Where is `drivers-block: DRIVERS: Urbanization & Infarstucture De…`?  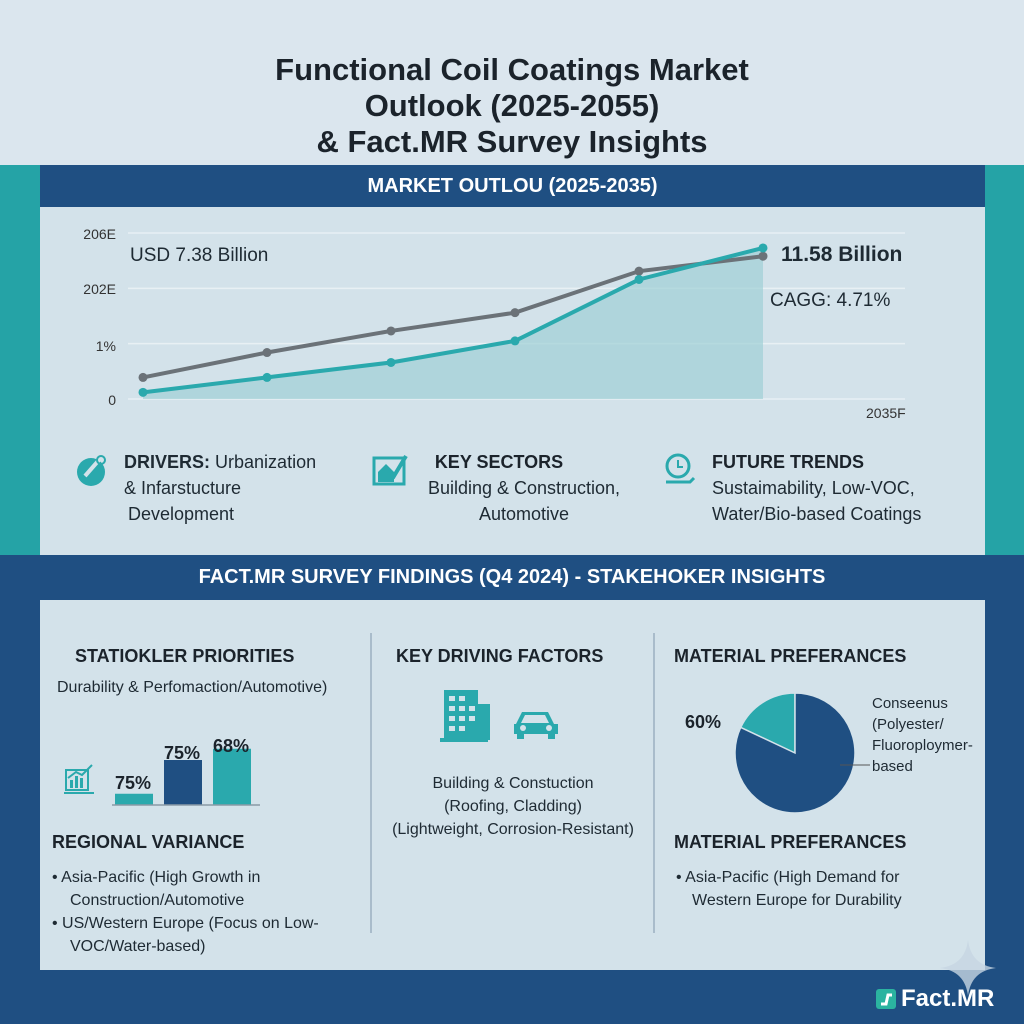
drivers-block: DRIVERS: Urbanization & Infarstucture De… is located at coordinates (220, 488).